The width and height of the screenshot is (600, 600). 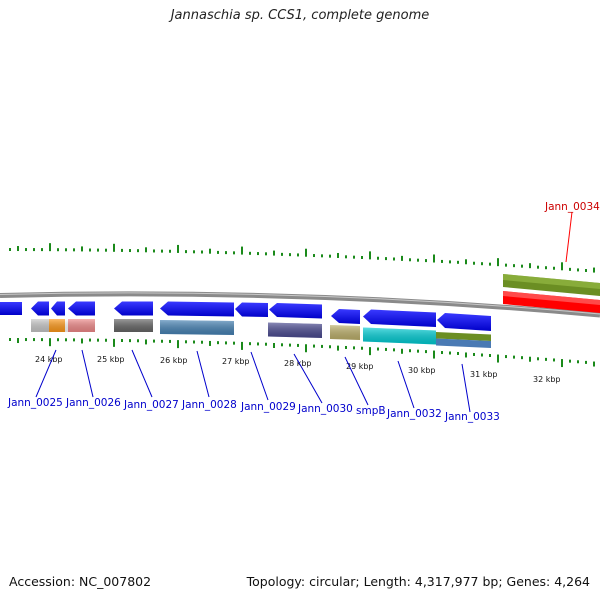 I want to click on gene-arrow-jann-0029b, so click(x=295, y=311).